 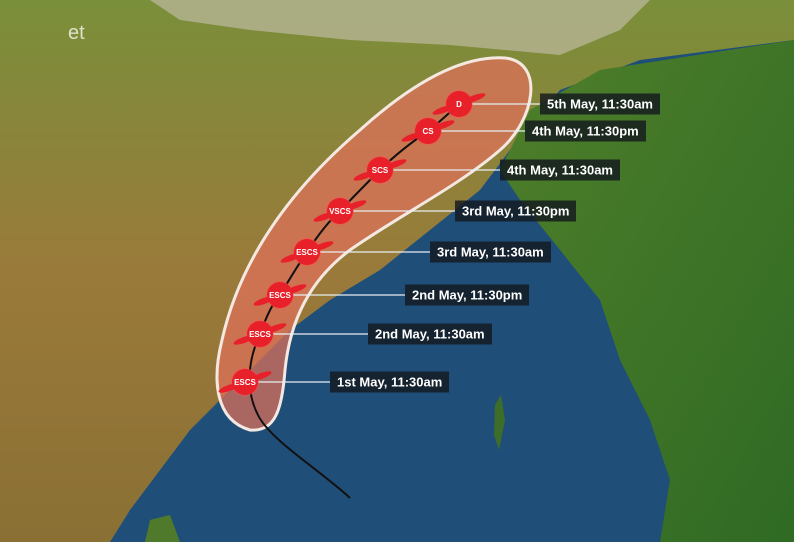 I want to click on cyclone-category: VSCS, so click(x=340, y=211).